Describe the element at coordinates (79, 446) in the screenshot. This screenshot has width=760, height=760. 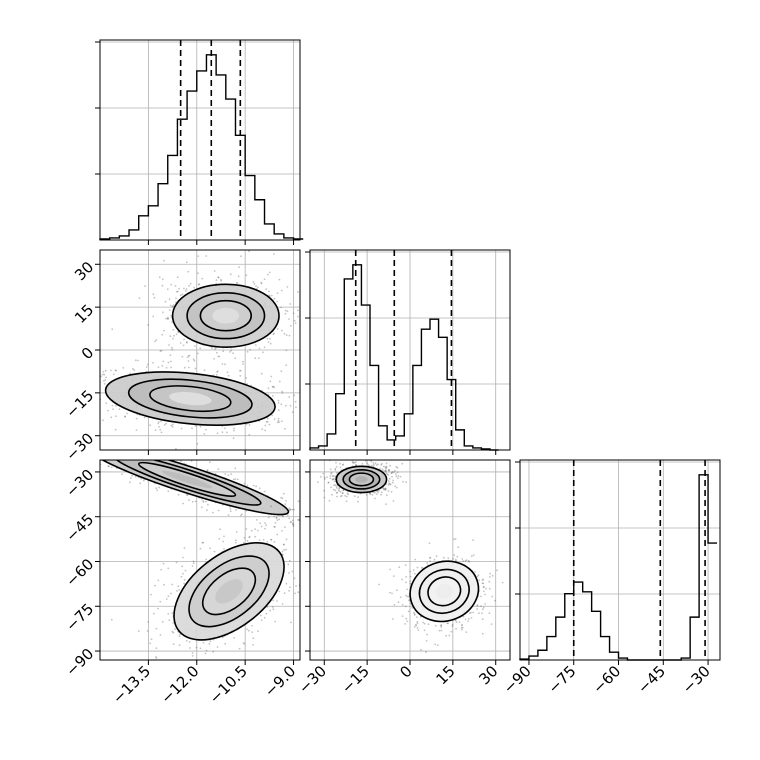
I see `p10-ytick-label-0: −30` at that location.